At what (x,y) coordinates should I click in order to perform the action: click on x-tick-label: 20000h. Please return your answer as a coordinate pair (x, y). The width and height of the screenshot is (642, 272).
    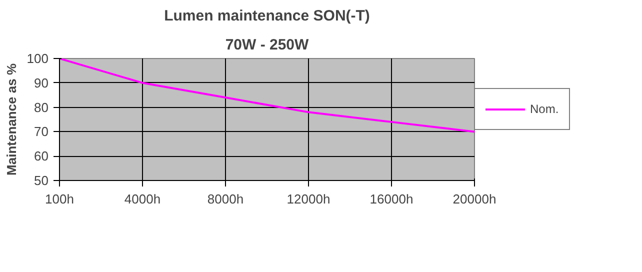
    Looking at the image, I should click on (474, 199).